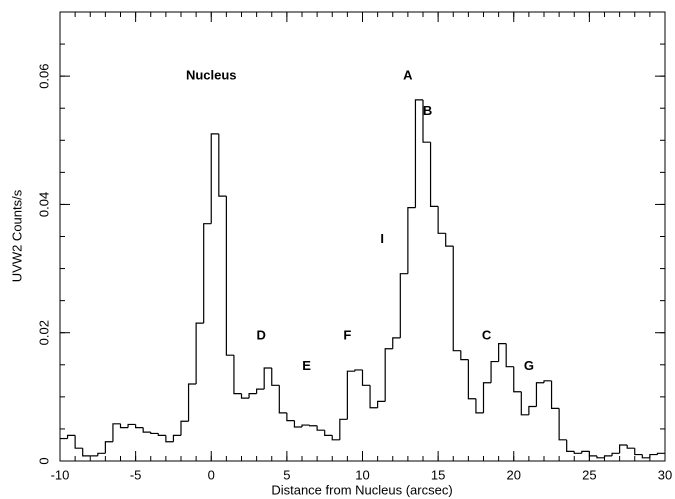 This screenshot has width=675, height=499. I want to click on x-tick-label: 10, so click(362, 474).